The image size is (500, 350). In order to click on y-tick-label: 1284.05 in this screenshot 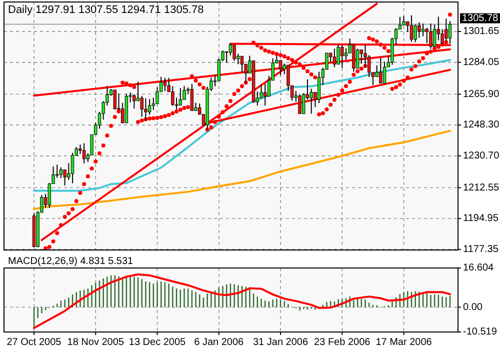, I will do `click(481, 62)`.